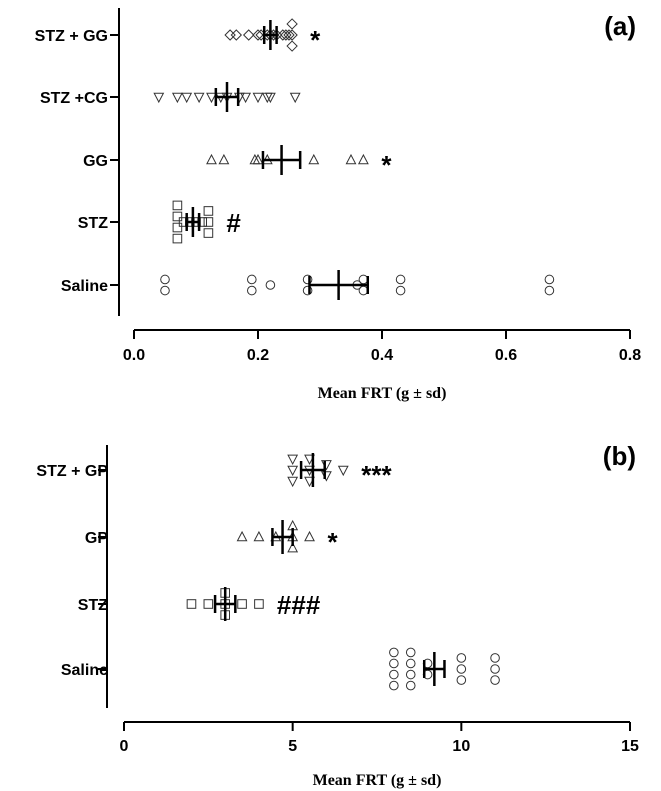 This screenshot has height=791, width=661. What do you see at coordinates (620, 26) in the screenshot?
I see `panel-label: (a)` at bounding box center [620, 26].